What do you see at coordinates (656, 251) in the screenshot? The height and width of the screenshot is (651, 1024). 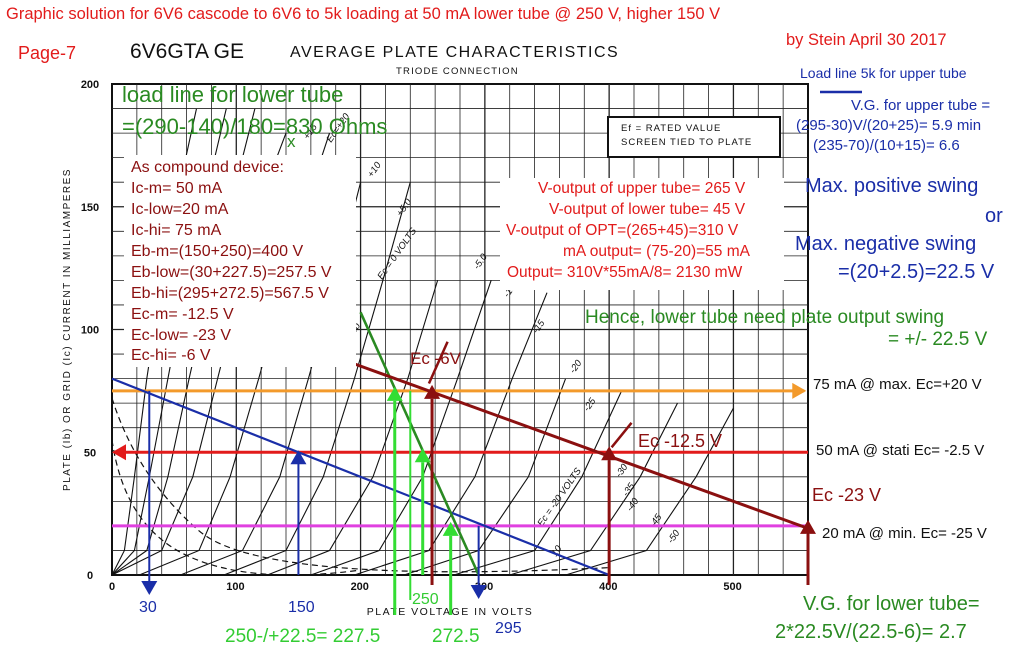 I see `output-line: mA output= (75-20)=55 mA` at bounding box center [656, 251].